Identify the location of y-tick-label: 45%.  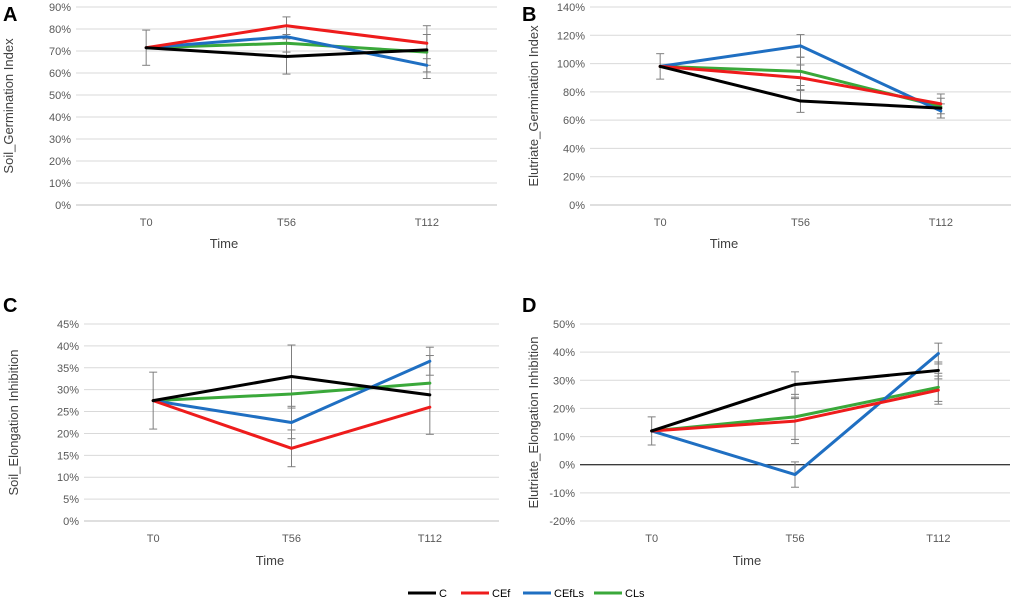
(68, 325).